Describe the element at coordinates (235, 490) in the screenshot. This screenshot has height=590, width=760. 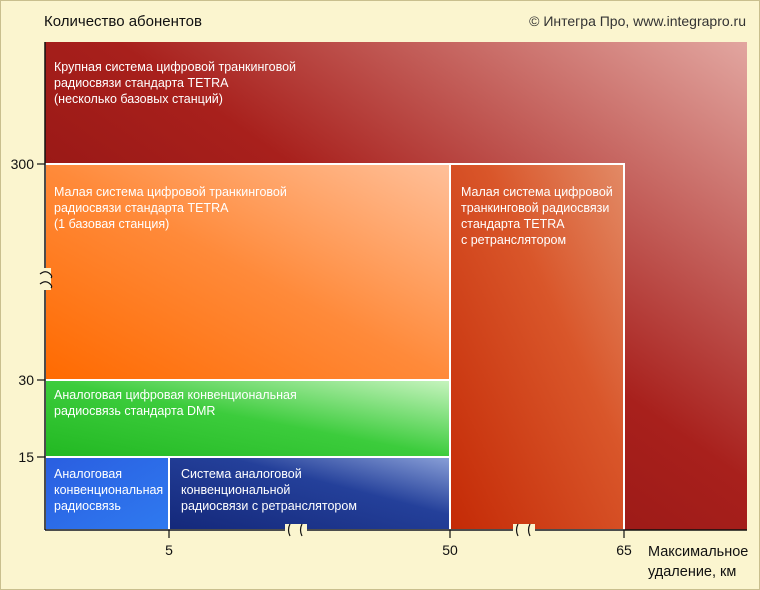
I see `label-line: конвенциональной` at that location.